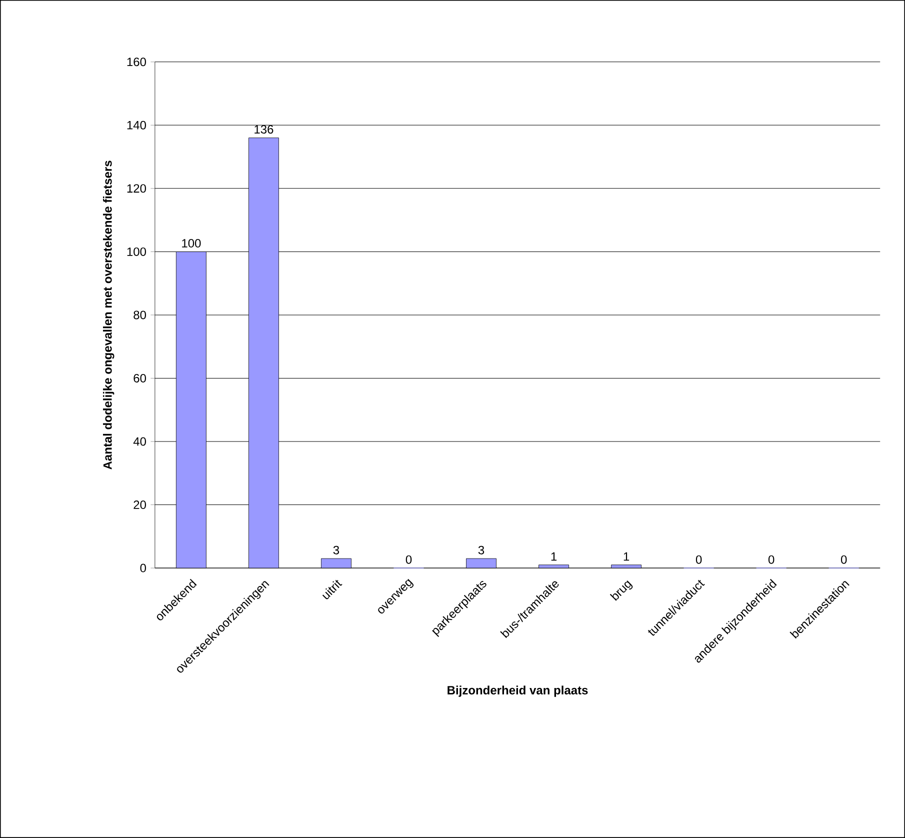  Describe the element at coordinates (136, 188) in the screenshot. I see `y-tick-label: 120` at that location.